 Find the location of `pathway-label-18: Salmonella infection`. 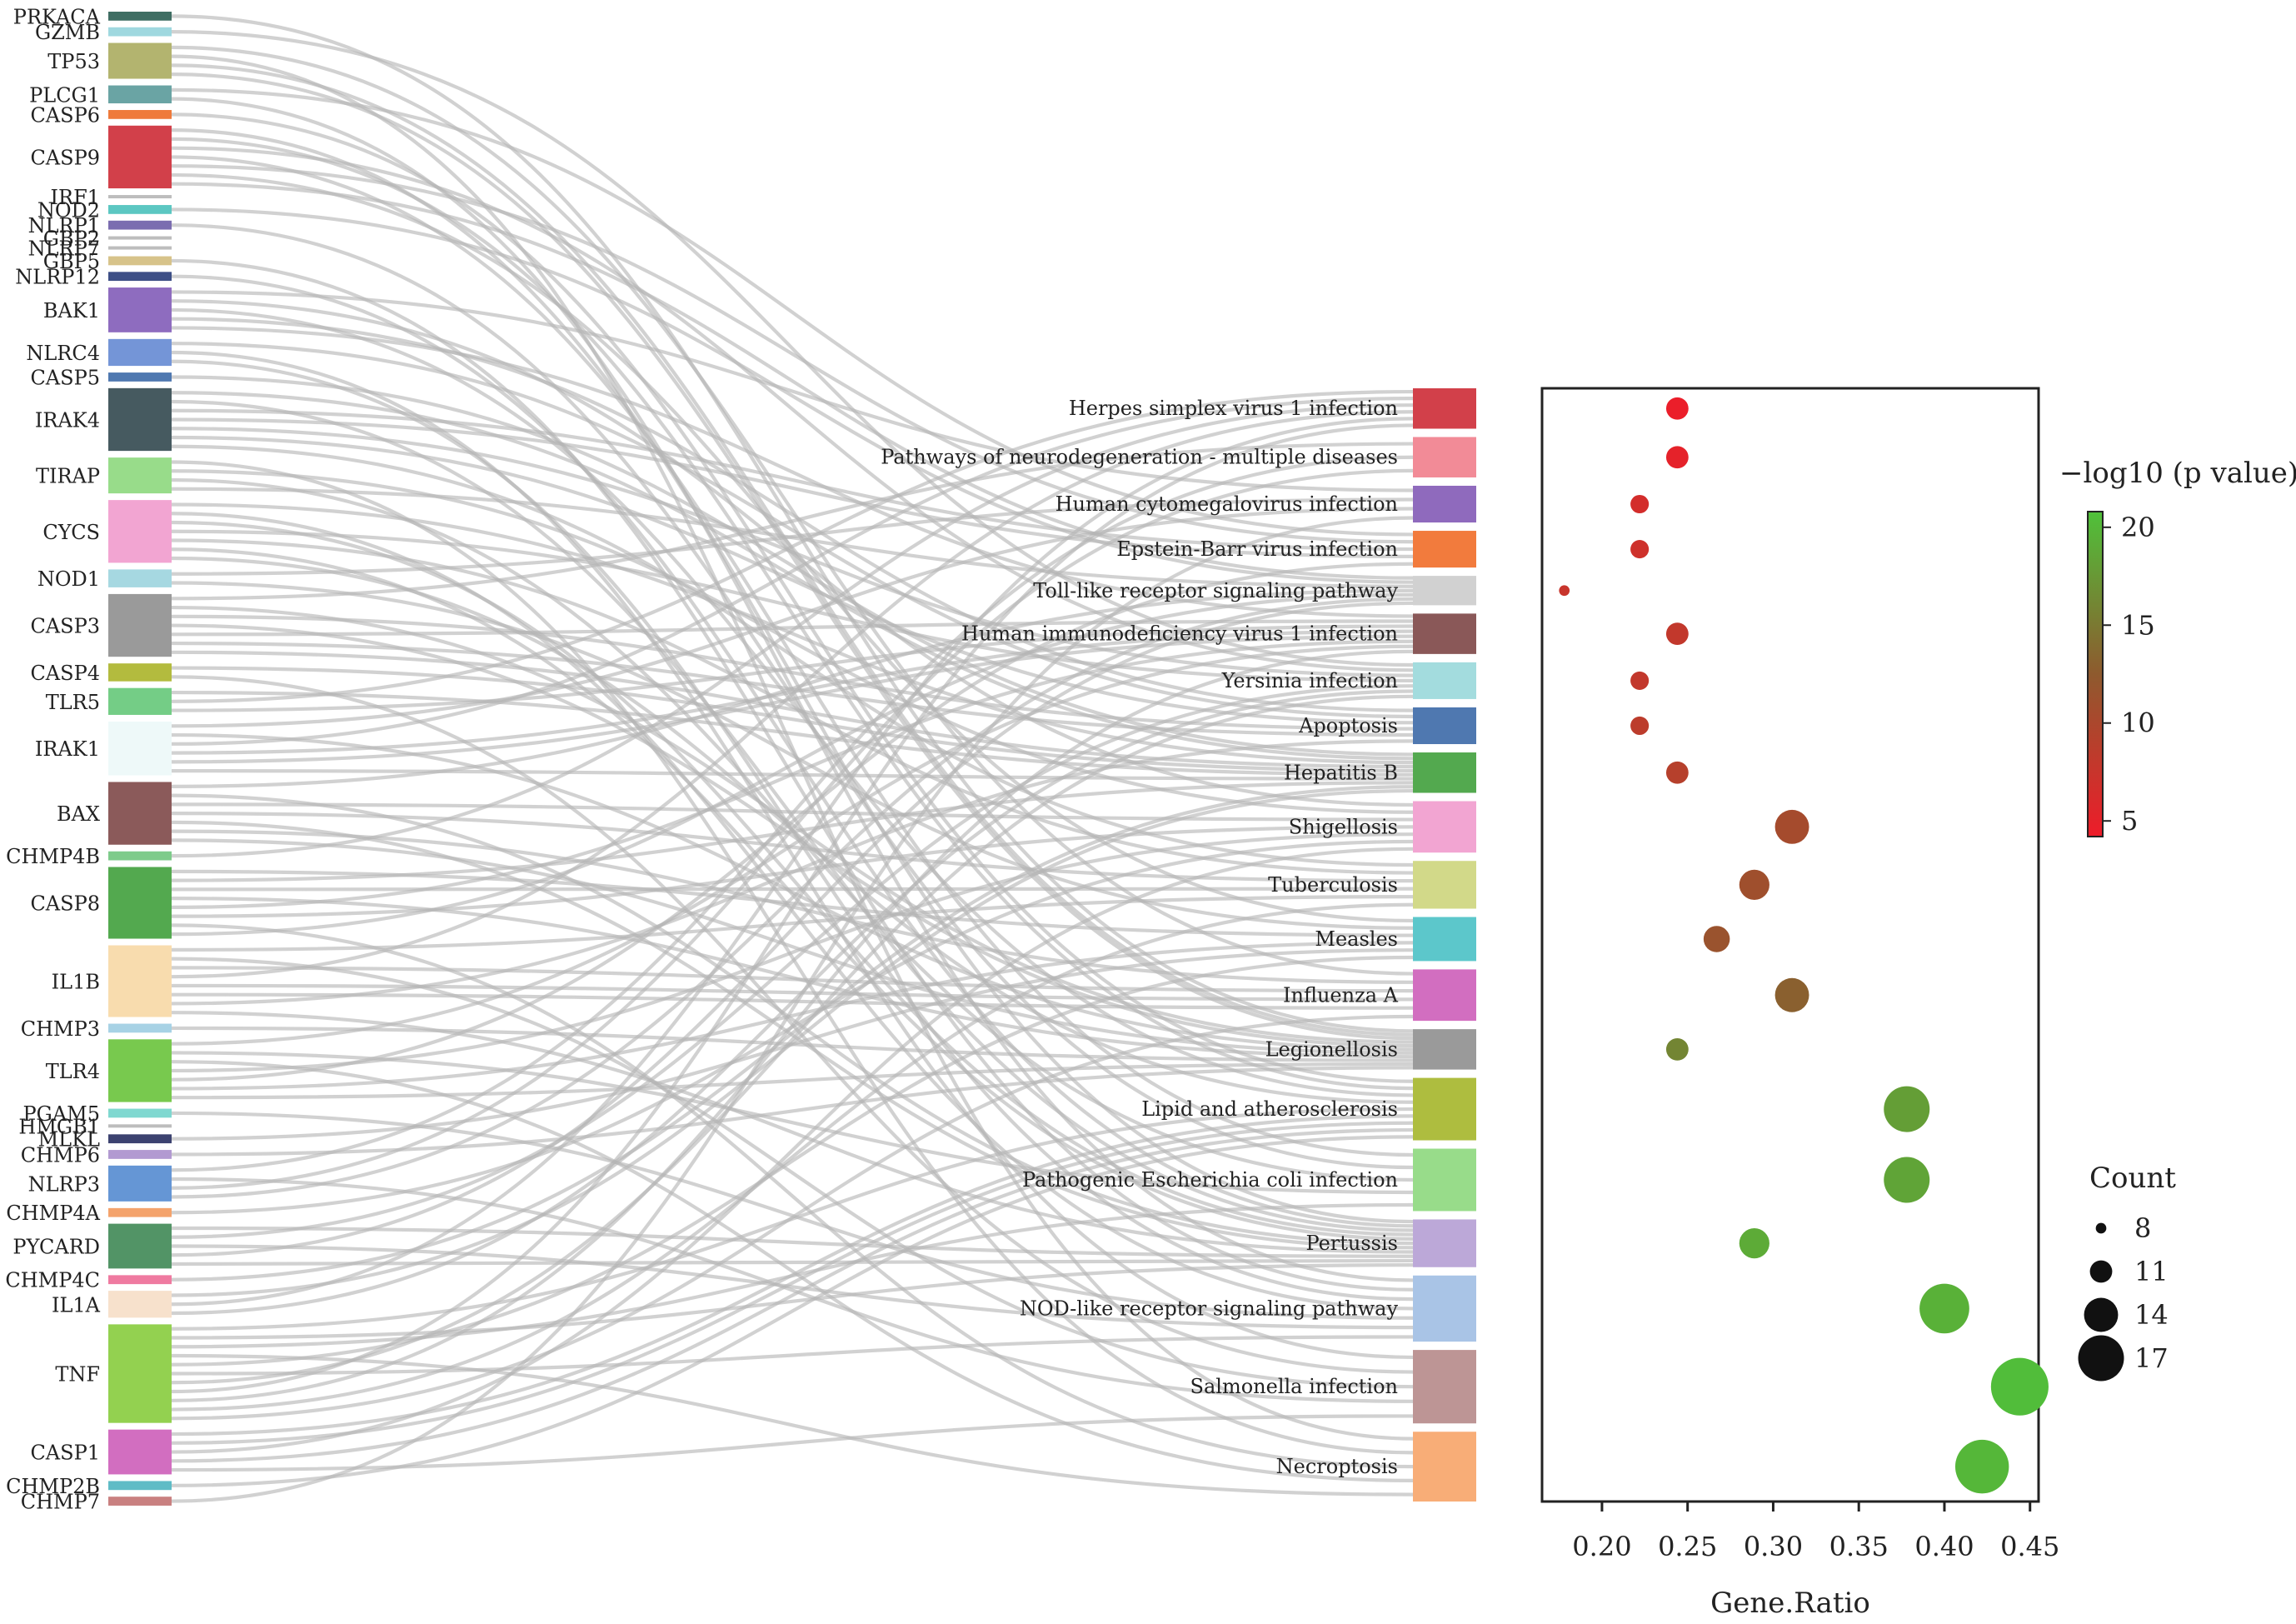

pathway-label-18: Salmonella infection is located at coordinates (1294, 1386).